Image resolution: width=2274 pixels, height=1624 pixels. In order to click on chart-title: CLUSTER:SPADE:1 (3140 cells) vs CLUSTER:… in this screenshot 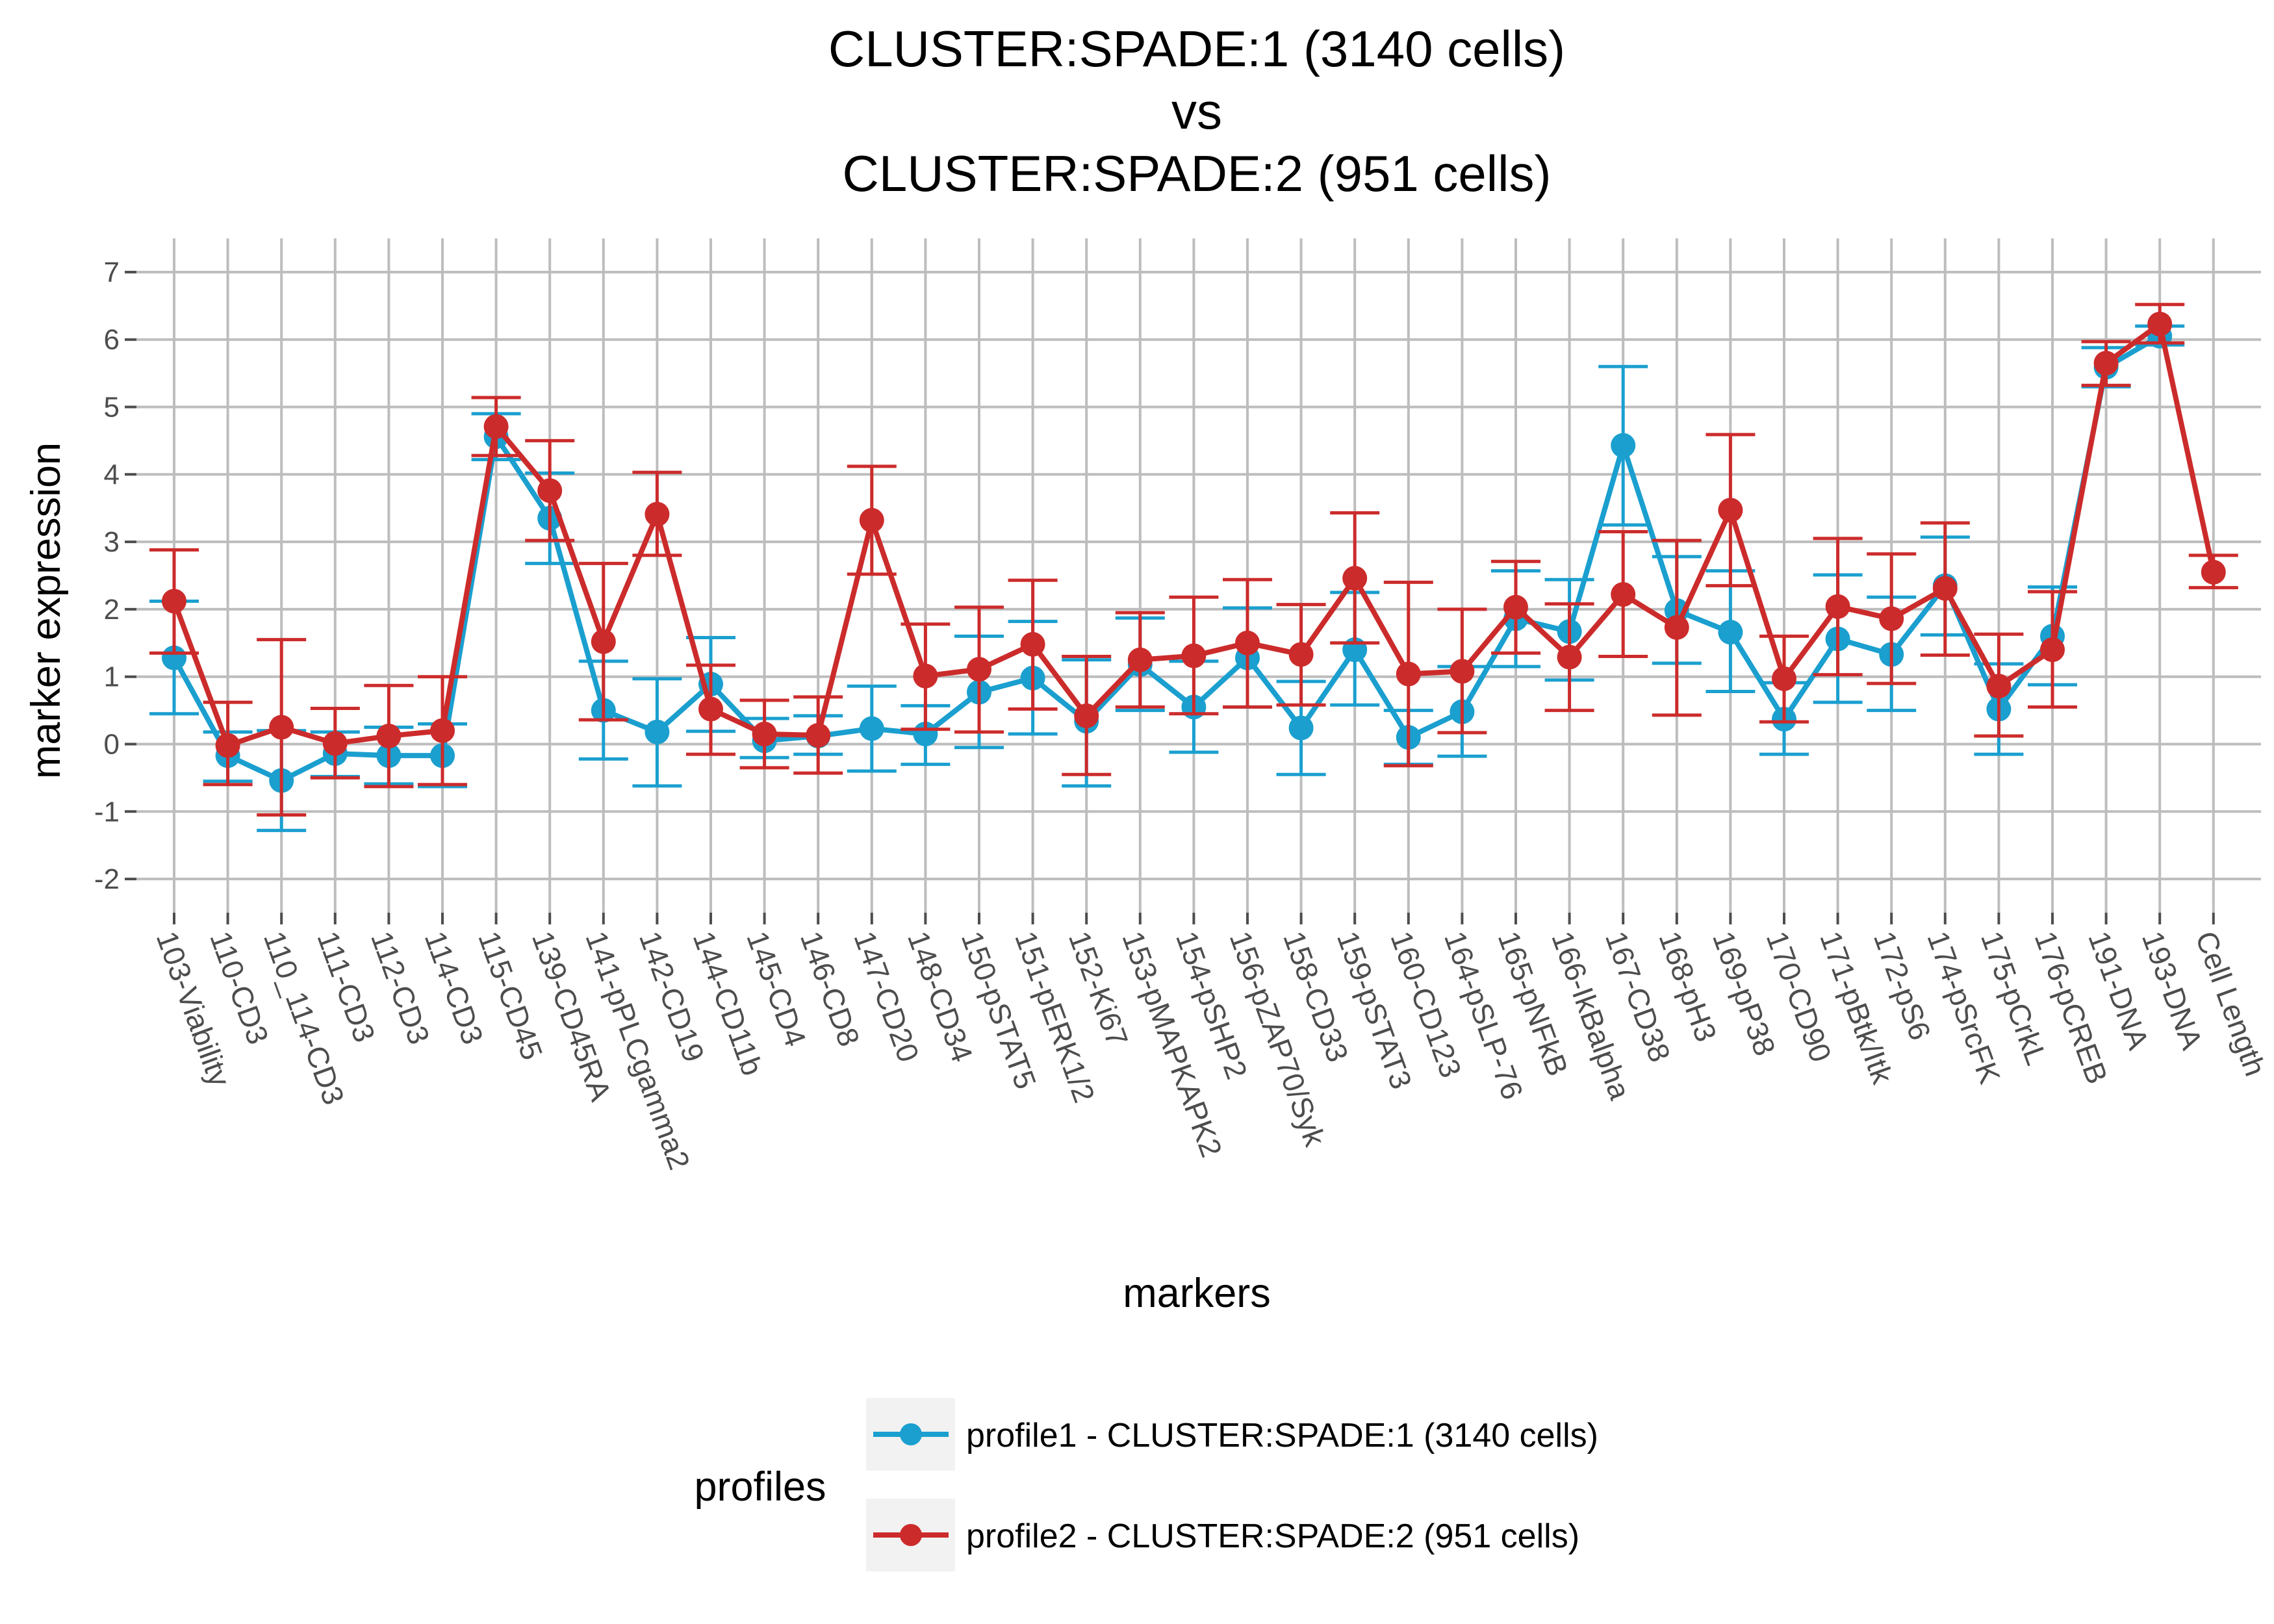, I will do `click(1196, 111)`.